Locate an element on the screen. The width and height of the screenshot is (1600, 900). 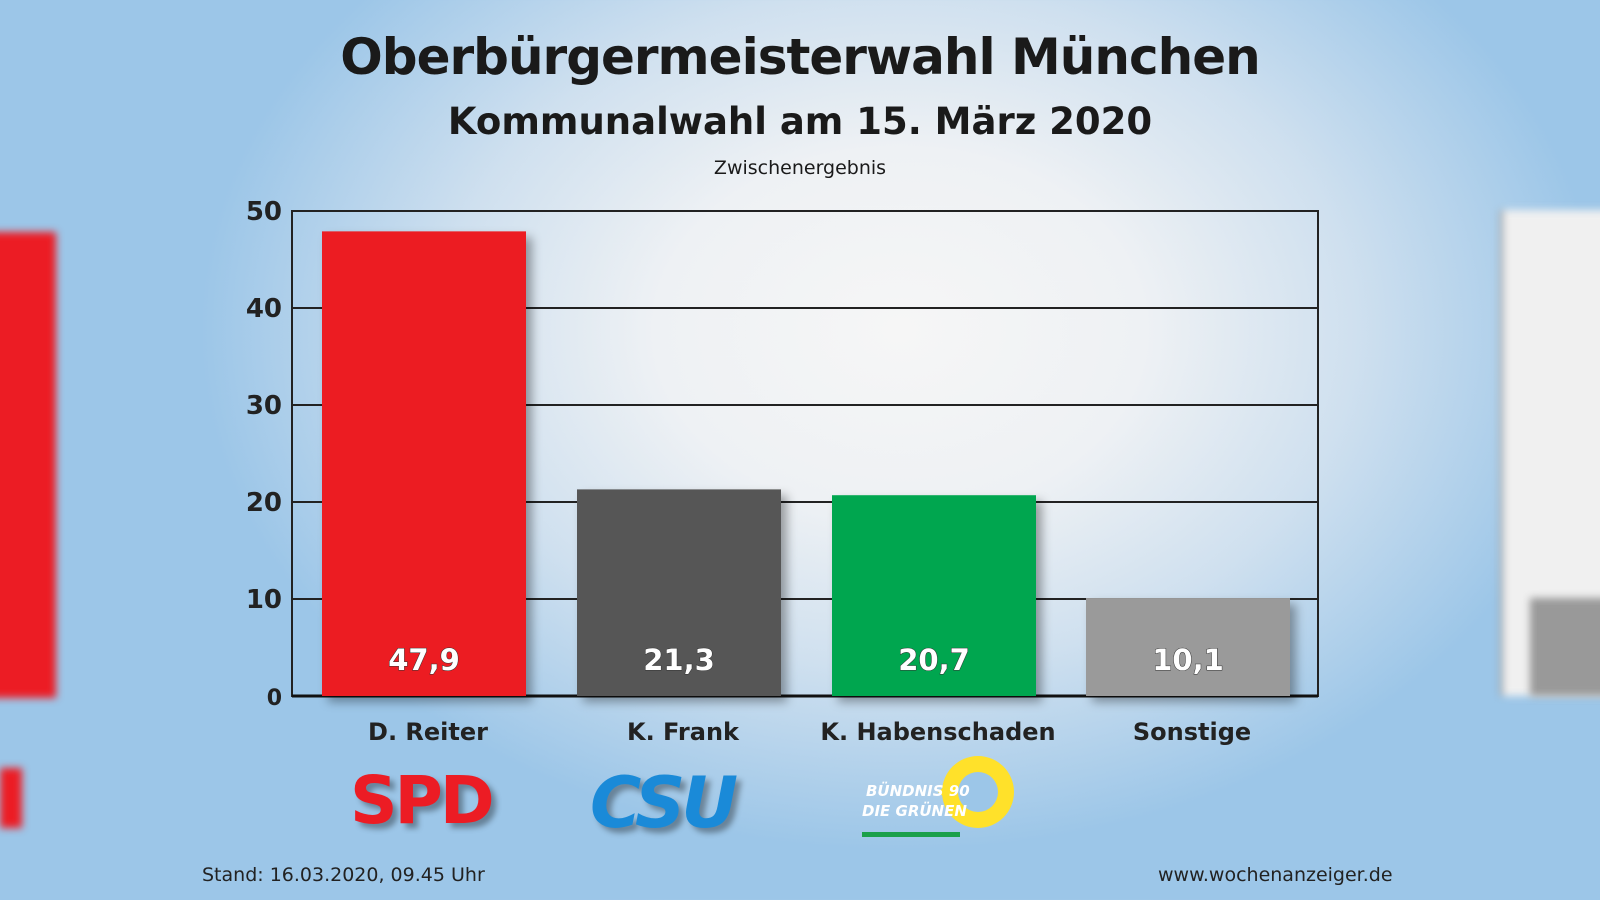
y-tick-label: 0 is located at coordinates (274, 698).